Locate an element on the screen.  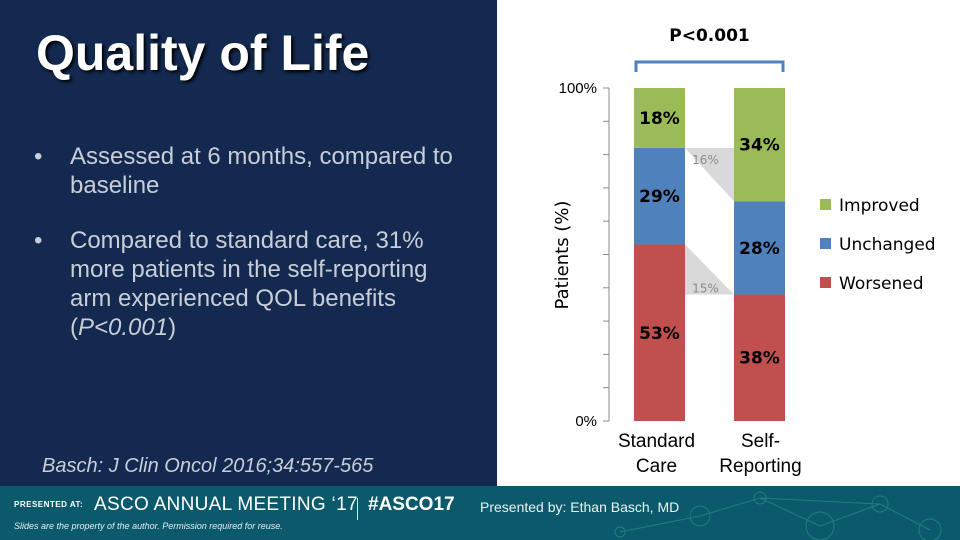
citation: Basch: J Clin Oncol 2016;34:557-565 is located at coordinates (208, 466).